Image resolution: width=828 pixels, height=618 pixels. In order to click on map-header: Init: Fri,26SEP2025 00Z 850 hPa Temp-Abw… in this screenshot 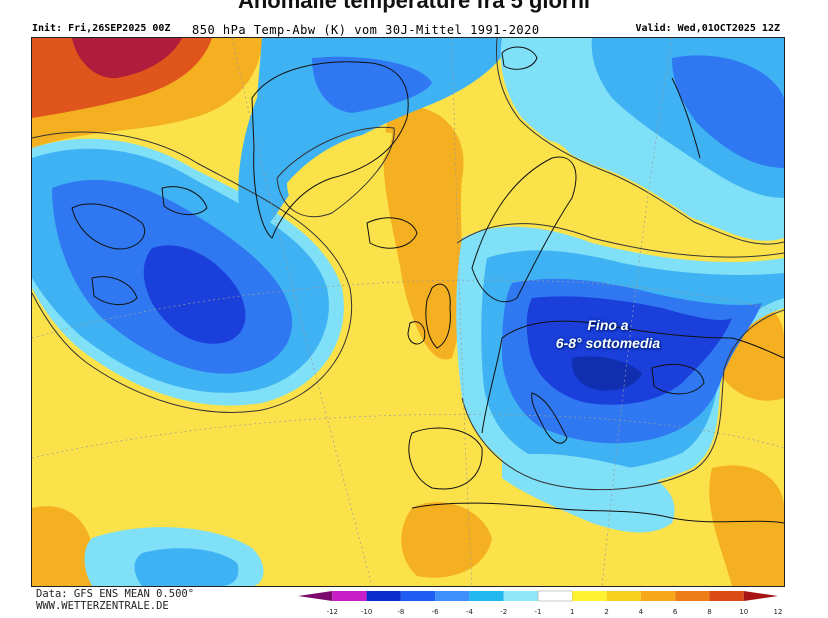, I will do `click(408, 30)`.